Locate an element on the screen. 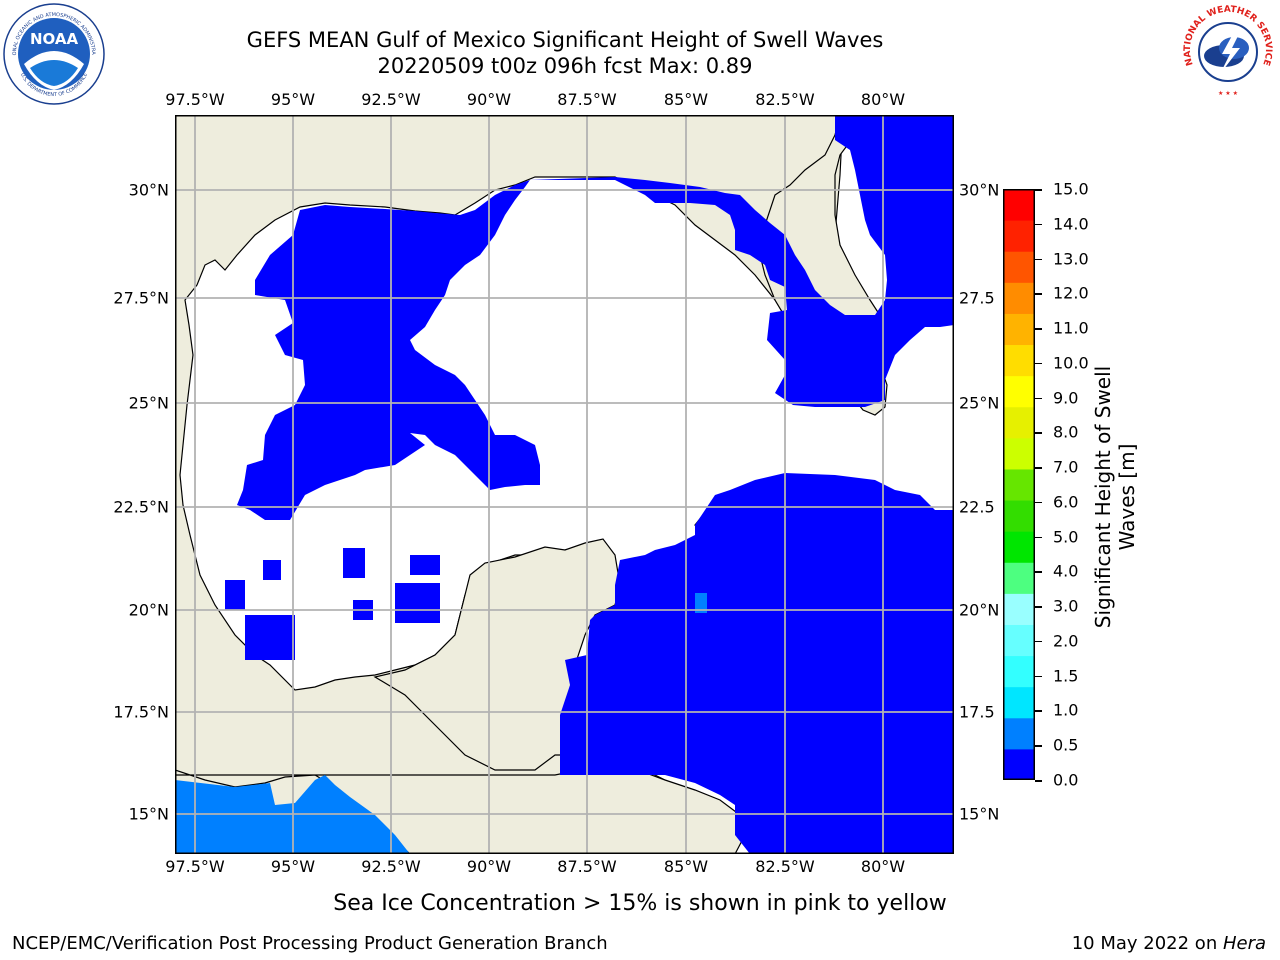 This screenshot has width=1280, height=960. colorbar-tick-label: 14.0 is located at coordinates (1071, 224).